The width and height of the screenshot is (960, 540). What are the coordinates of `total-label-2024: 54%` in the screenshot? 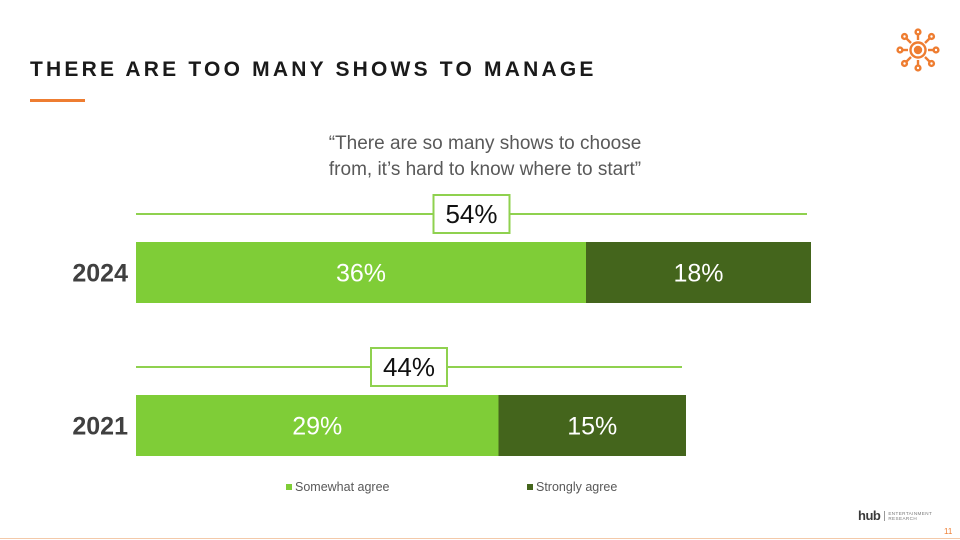 It's located at (471, 214).